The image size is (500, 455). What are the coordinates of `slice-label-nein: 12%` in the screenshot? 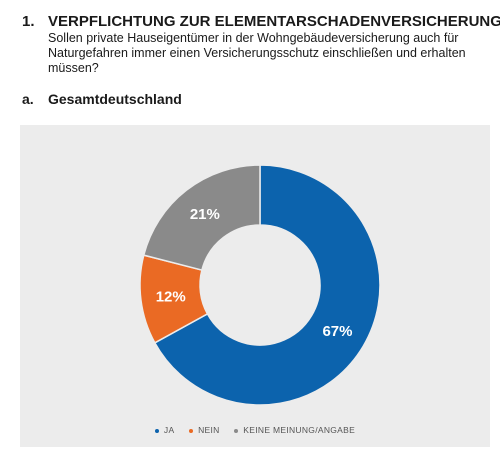 It's located at (171, 296).